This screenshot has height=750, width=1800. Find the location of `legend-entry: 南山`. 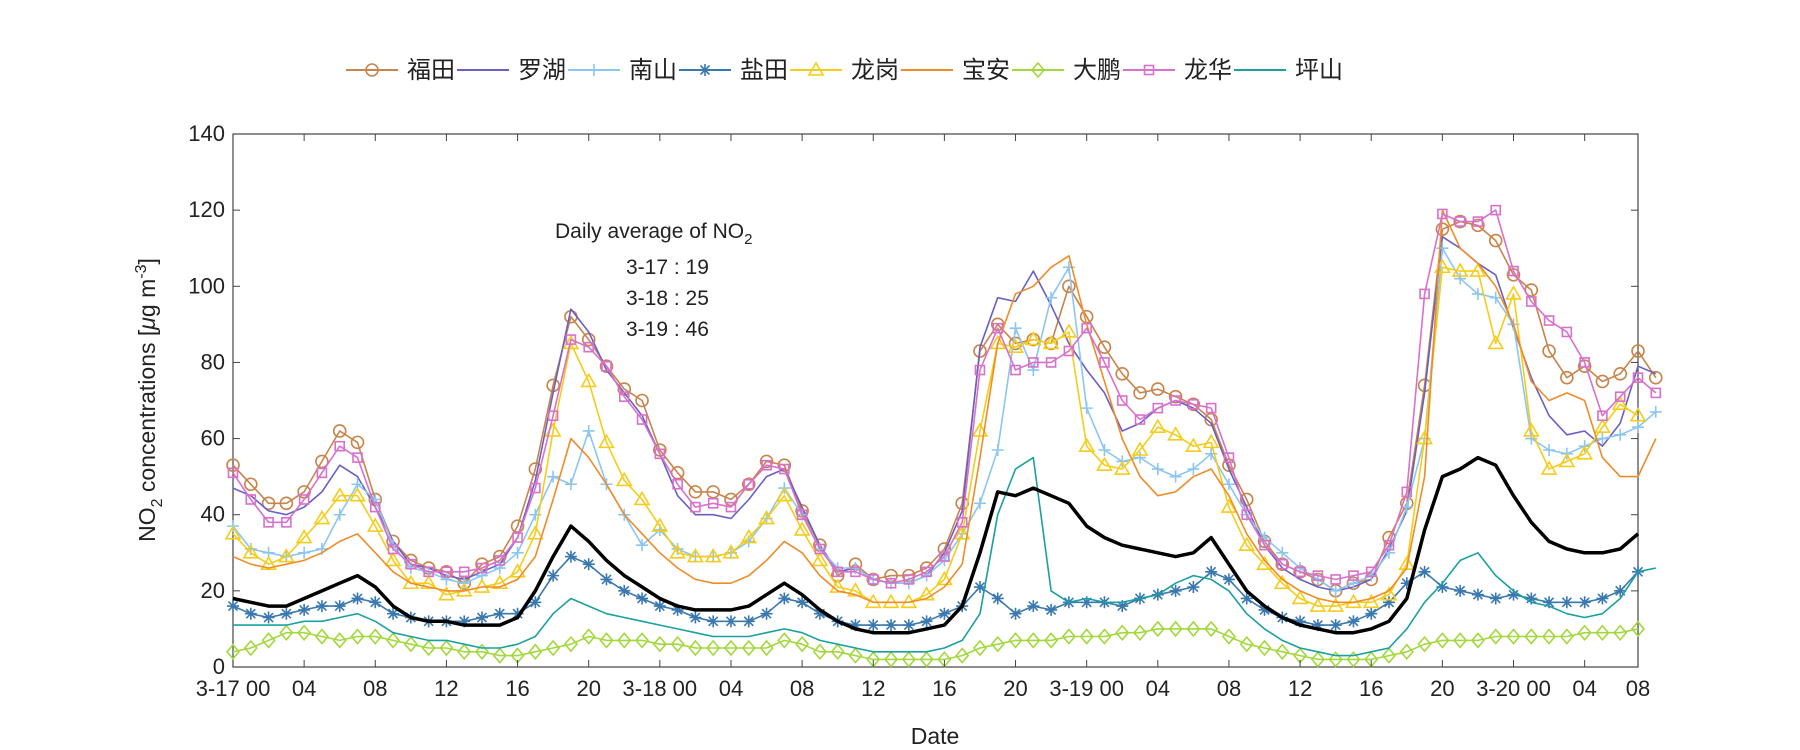

legend-entry: 南山 is located at coordinates (622, 70).